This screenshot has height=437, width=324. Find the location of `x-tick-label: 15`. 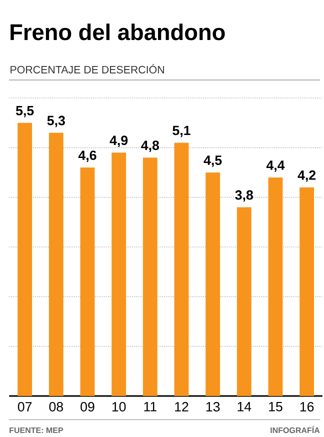

x-tick-label: 15 is located at coordinates (275, 407).